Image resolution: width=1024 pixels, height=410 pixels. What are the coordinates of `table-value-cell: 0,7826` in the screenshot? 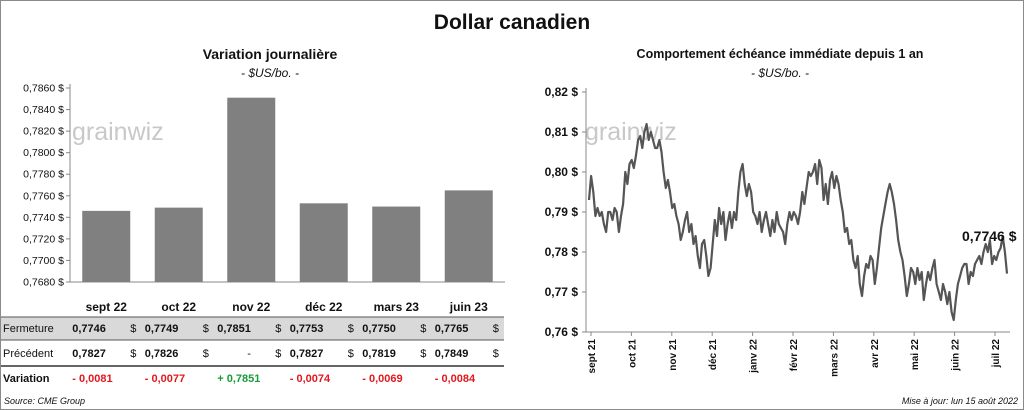 It's located at (161, 354).